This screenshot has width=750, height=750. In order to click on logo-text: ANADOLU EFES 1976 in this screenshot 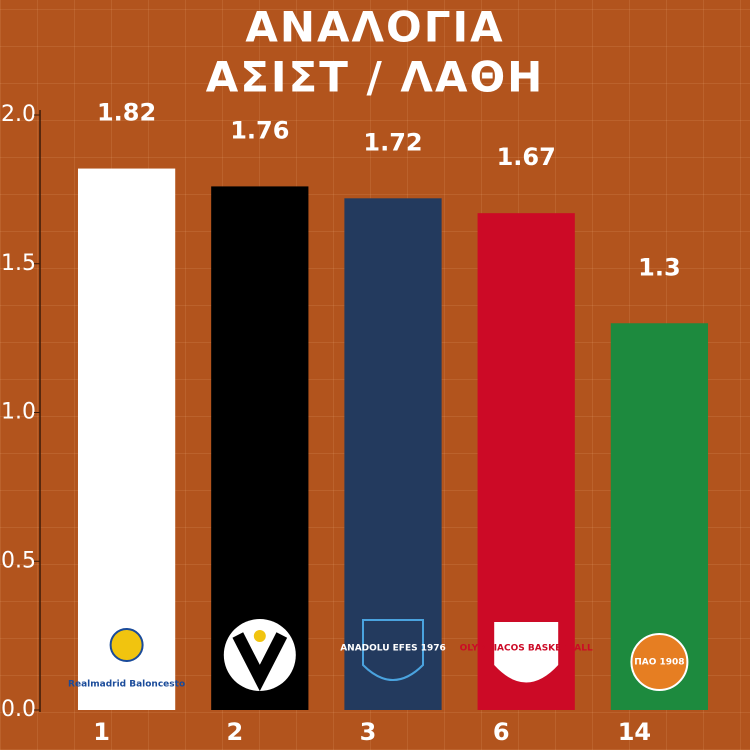, I will do `click(393, 649)`.